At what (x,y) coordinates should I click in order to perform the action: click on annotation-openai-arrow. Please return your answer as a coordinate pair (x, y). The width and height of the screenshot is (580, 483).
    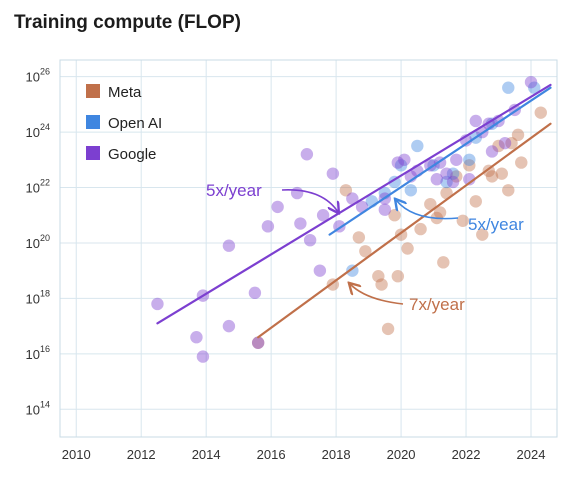
    Looking at the image, I should click on (427, 210).